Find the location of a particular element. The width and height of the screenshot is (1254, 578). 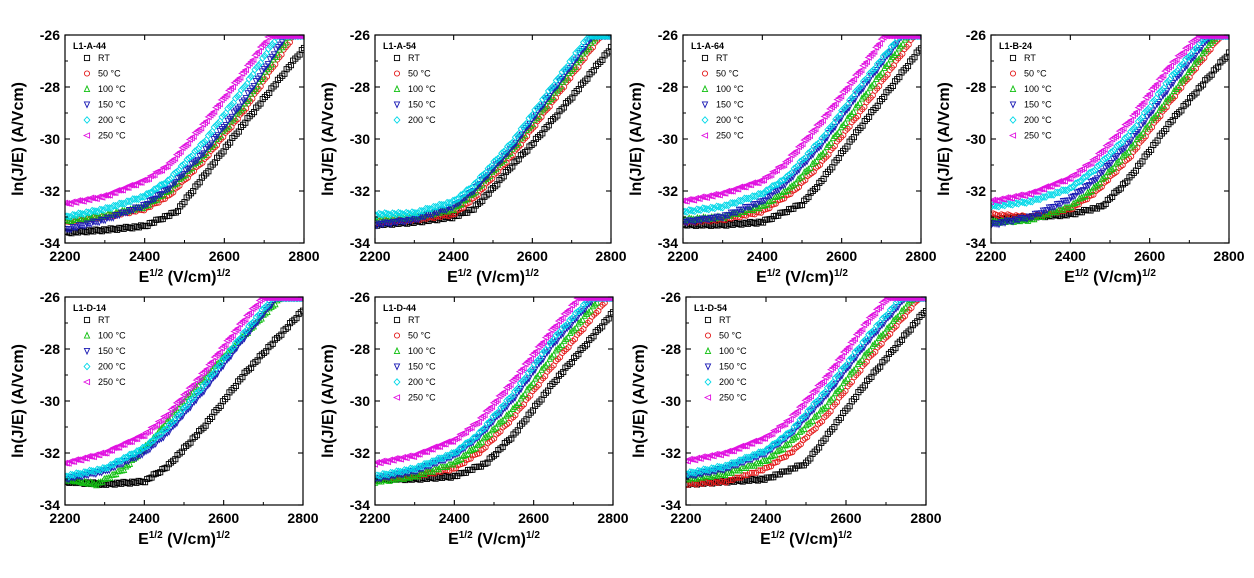

panel-title: L1-A-64 is located at coordinates (707, 46).